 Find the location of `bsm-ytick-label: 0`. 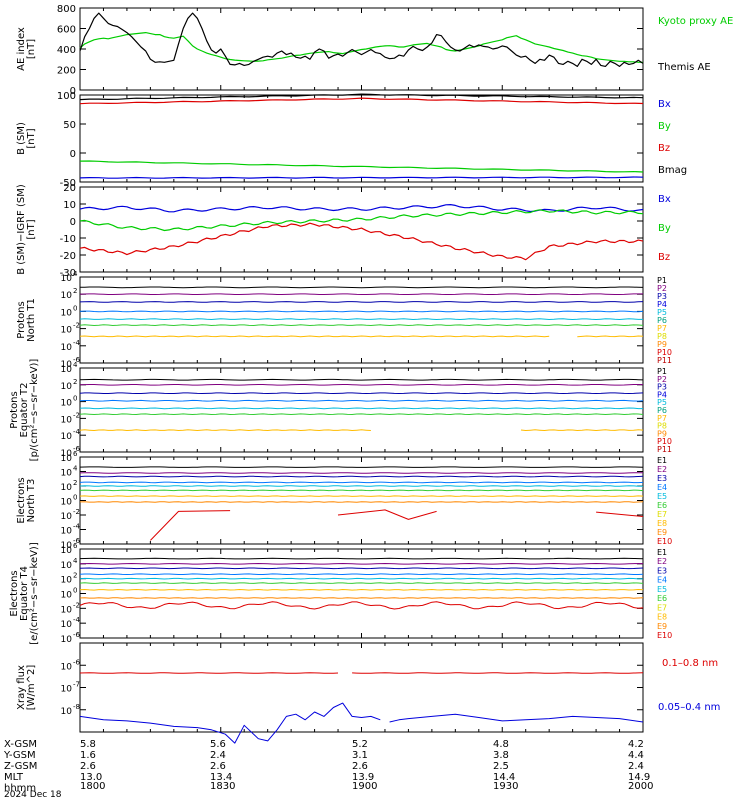

bsm-ytick-label: 0 is located at coordinates (73, 154).